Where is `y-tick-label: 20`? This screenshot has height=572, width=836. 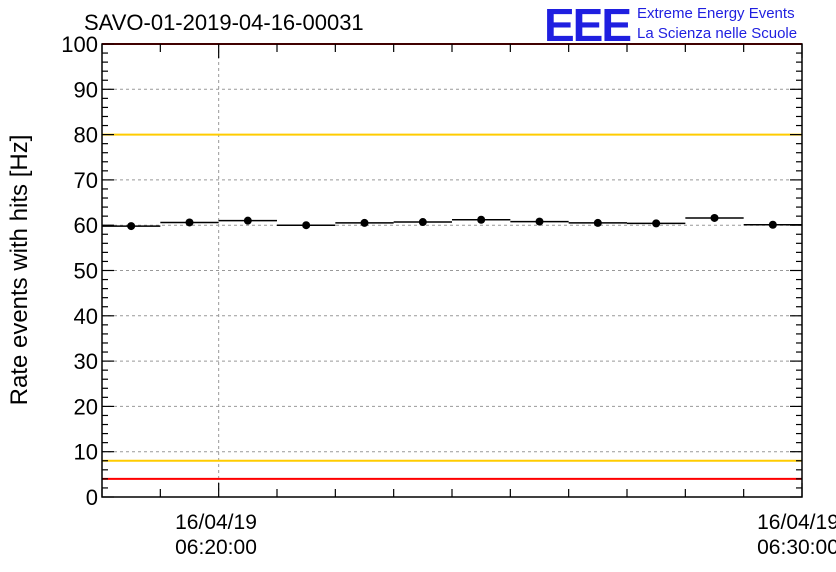
y-tick-label: 20 is located at coordinates (86, 406).